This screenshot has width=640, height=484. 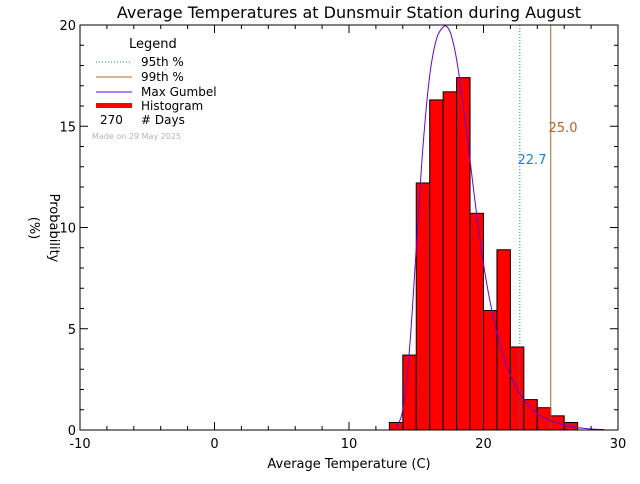 What do you see at coordinates (136, 136) in the screenshot?
I see `made-on-note: Made on 29 May 2025` at bounding box center [136, 136].